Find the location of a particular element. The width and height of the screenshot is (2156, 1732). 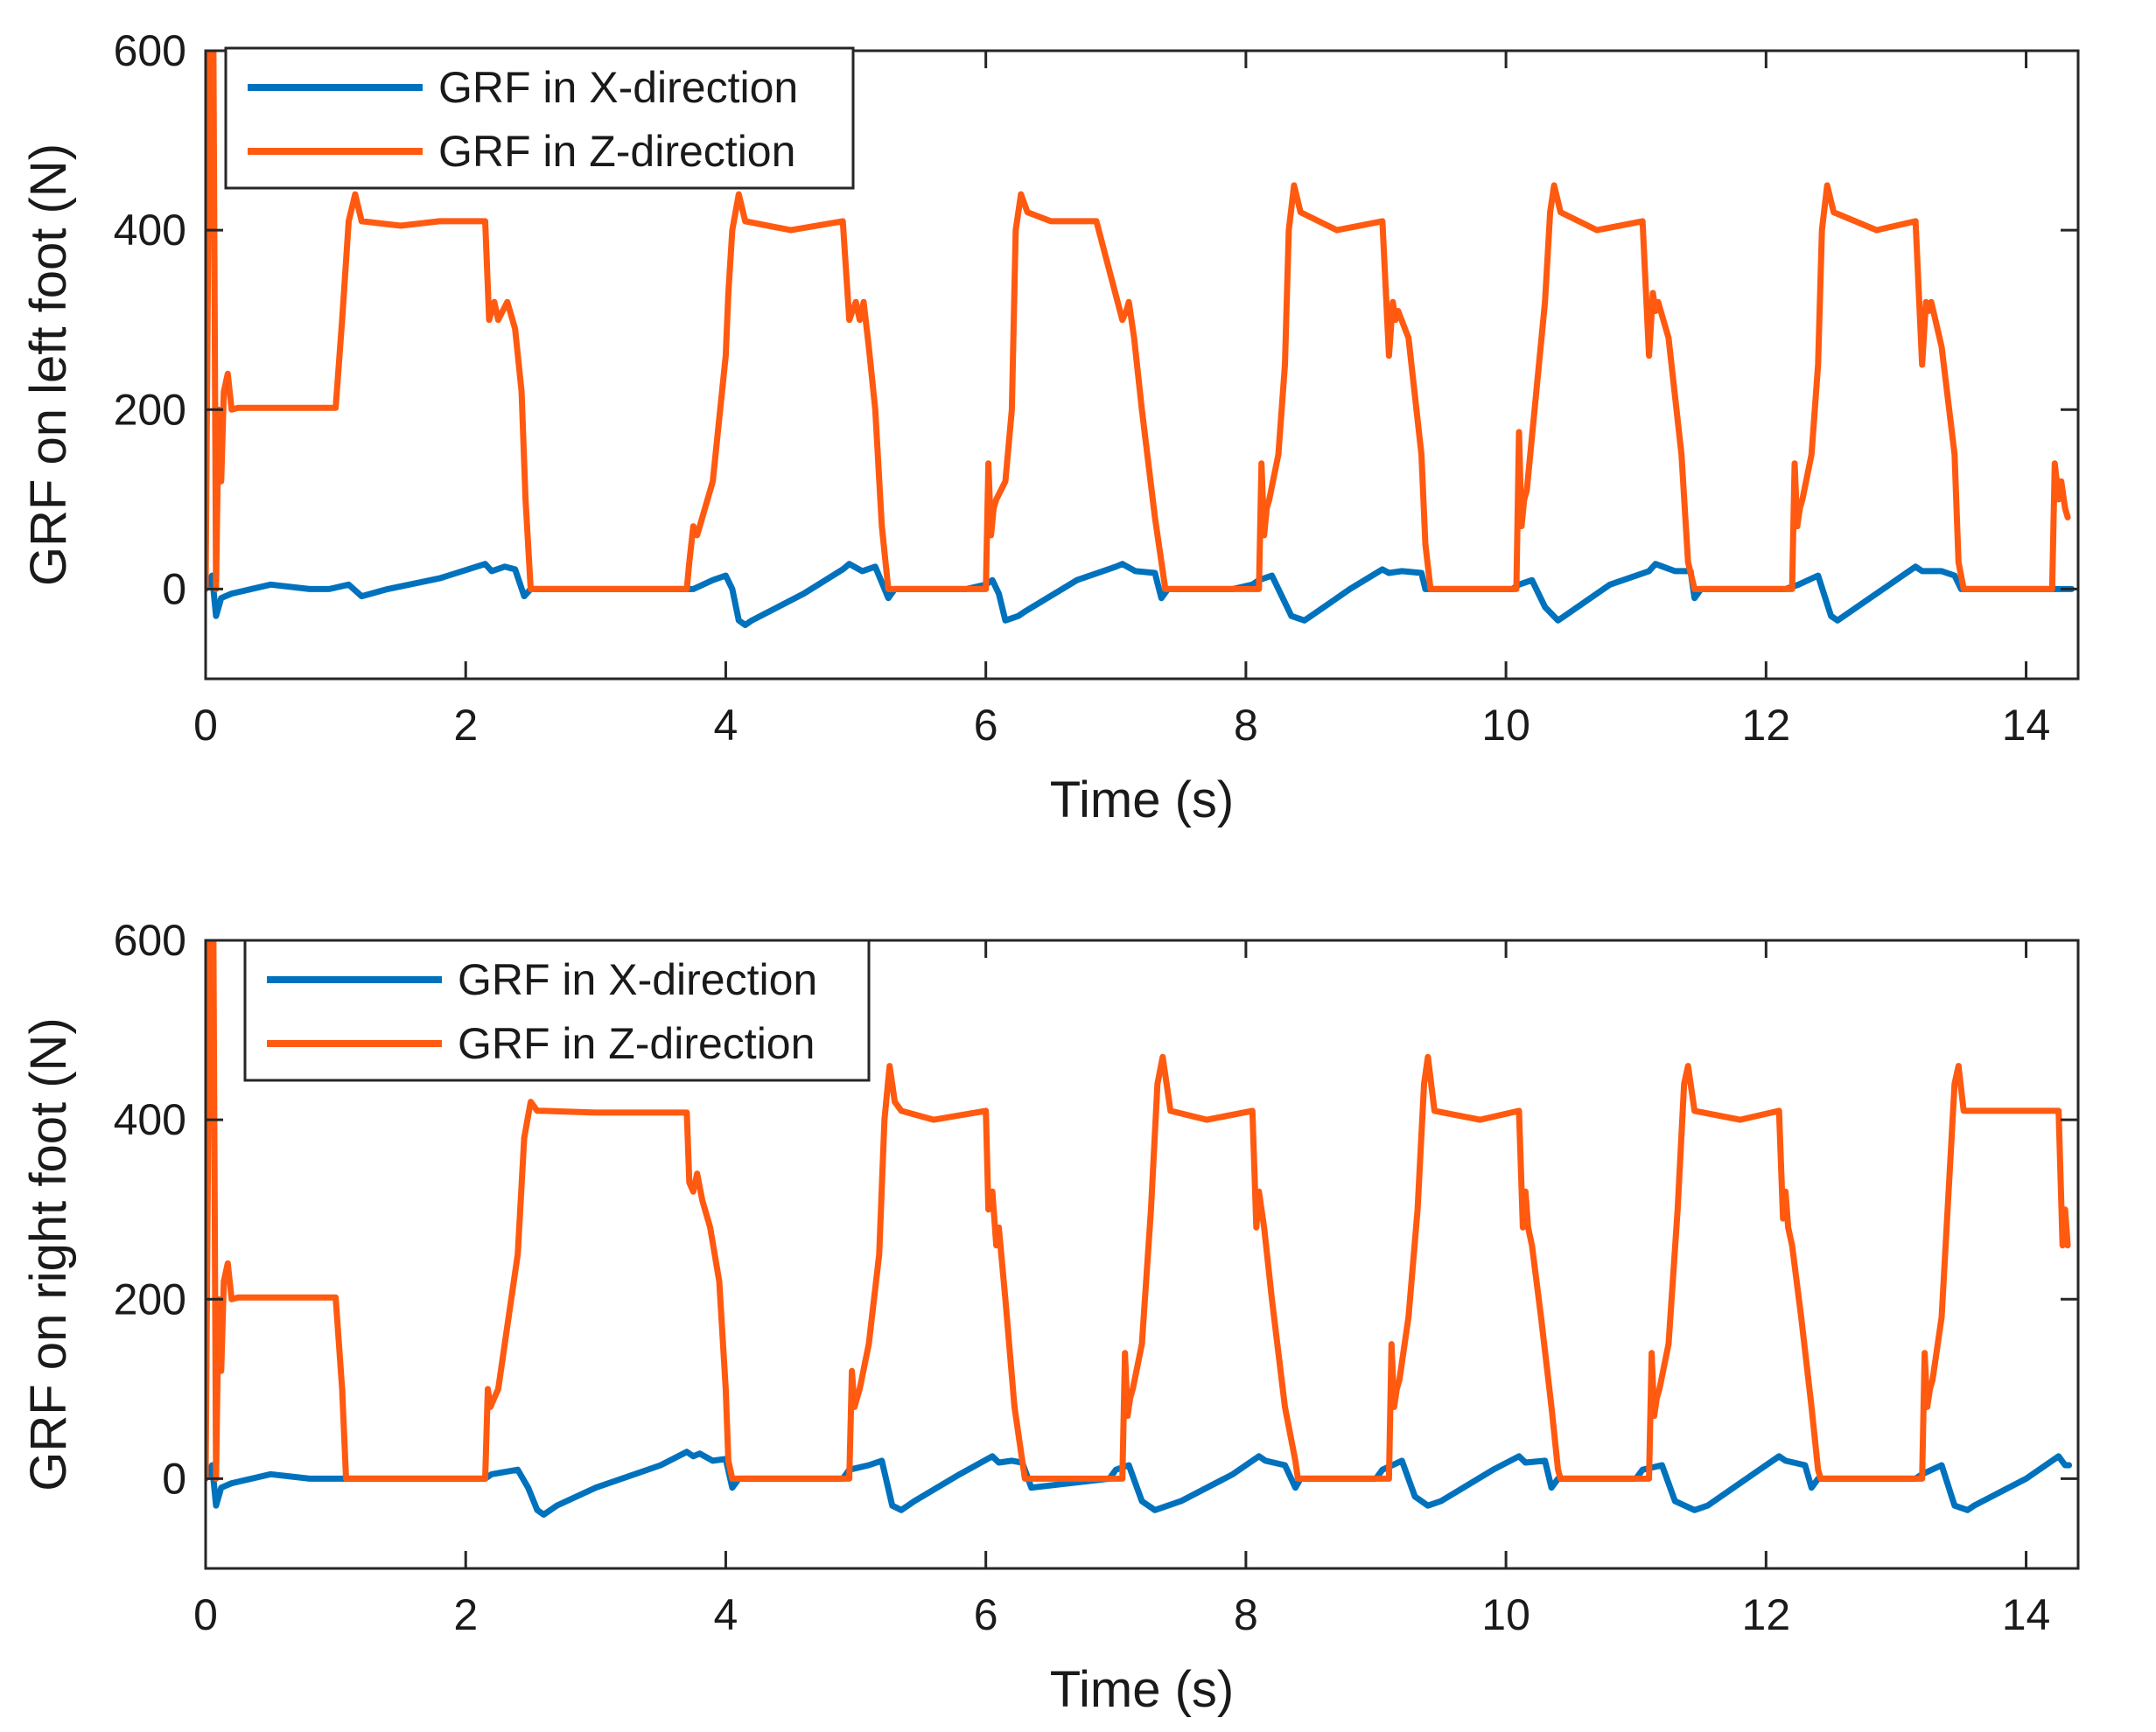

y-axis-label: GRF on left foot (N) is located at coordinates (48, 364).